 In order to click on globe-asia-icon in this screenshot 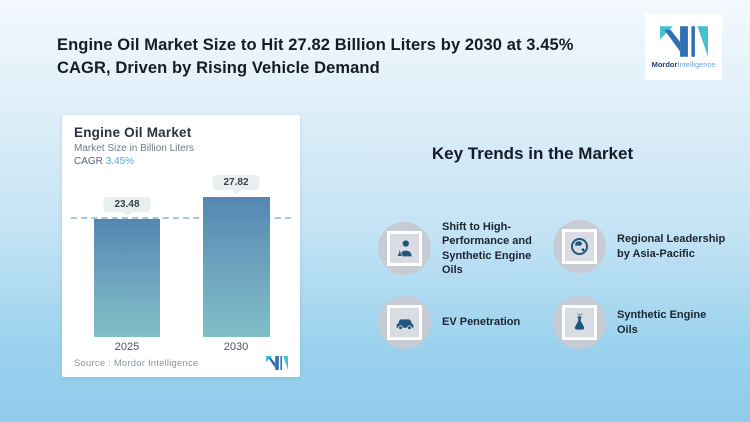, I will do `click(579, 246)`.